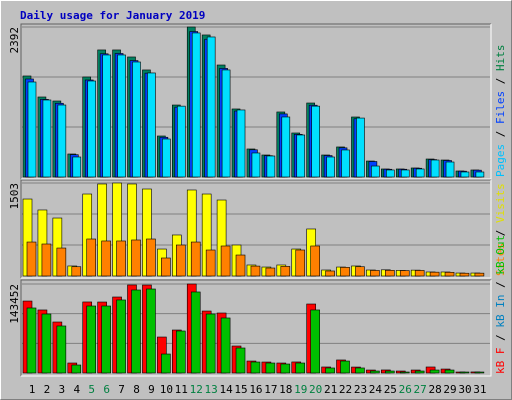  What do you see at coordinates (360, 389) in the screenshot?
I see `x-tick-label: 23` at bounding box center [360, 389].